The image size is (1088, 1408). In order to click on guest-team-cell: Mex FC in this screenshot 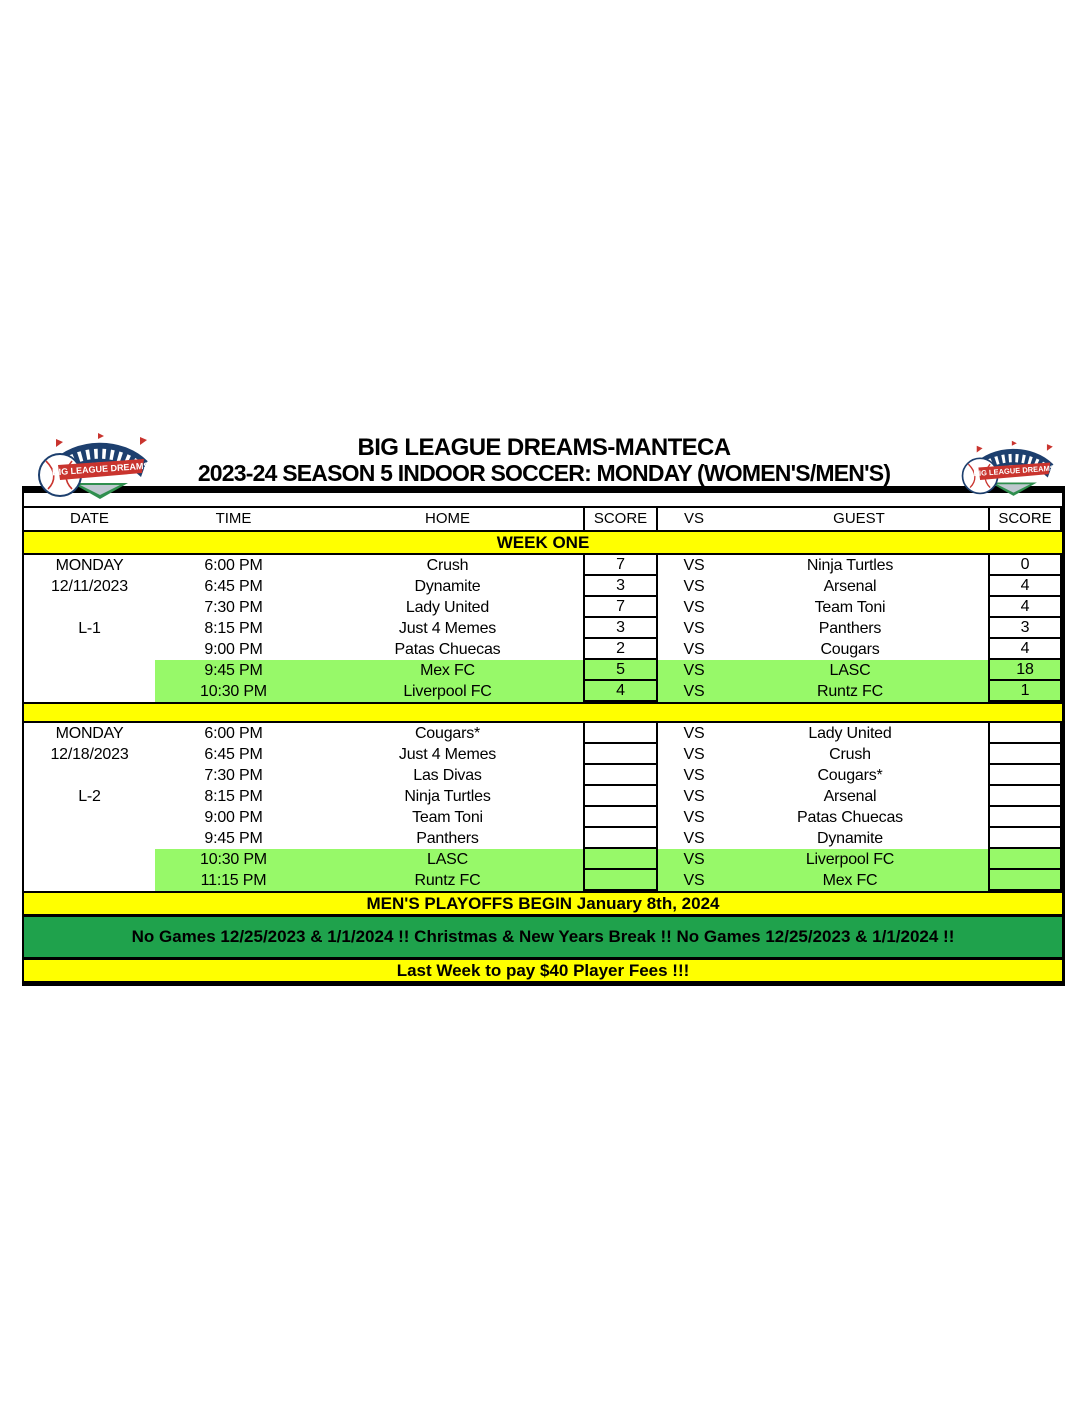, I will do `click(859, 880)`.